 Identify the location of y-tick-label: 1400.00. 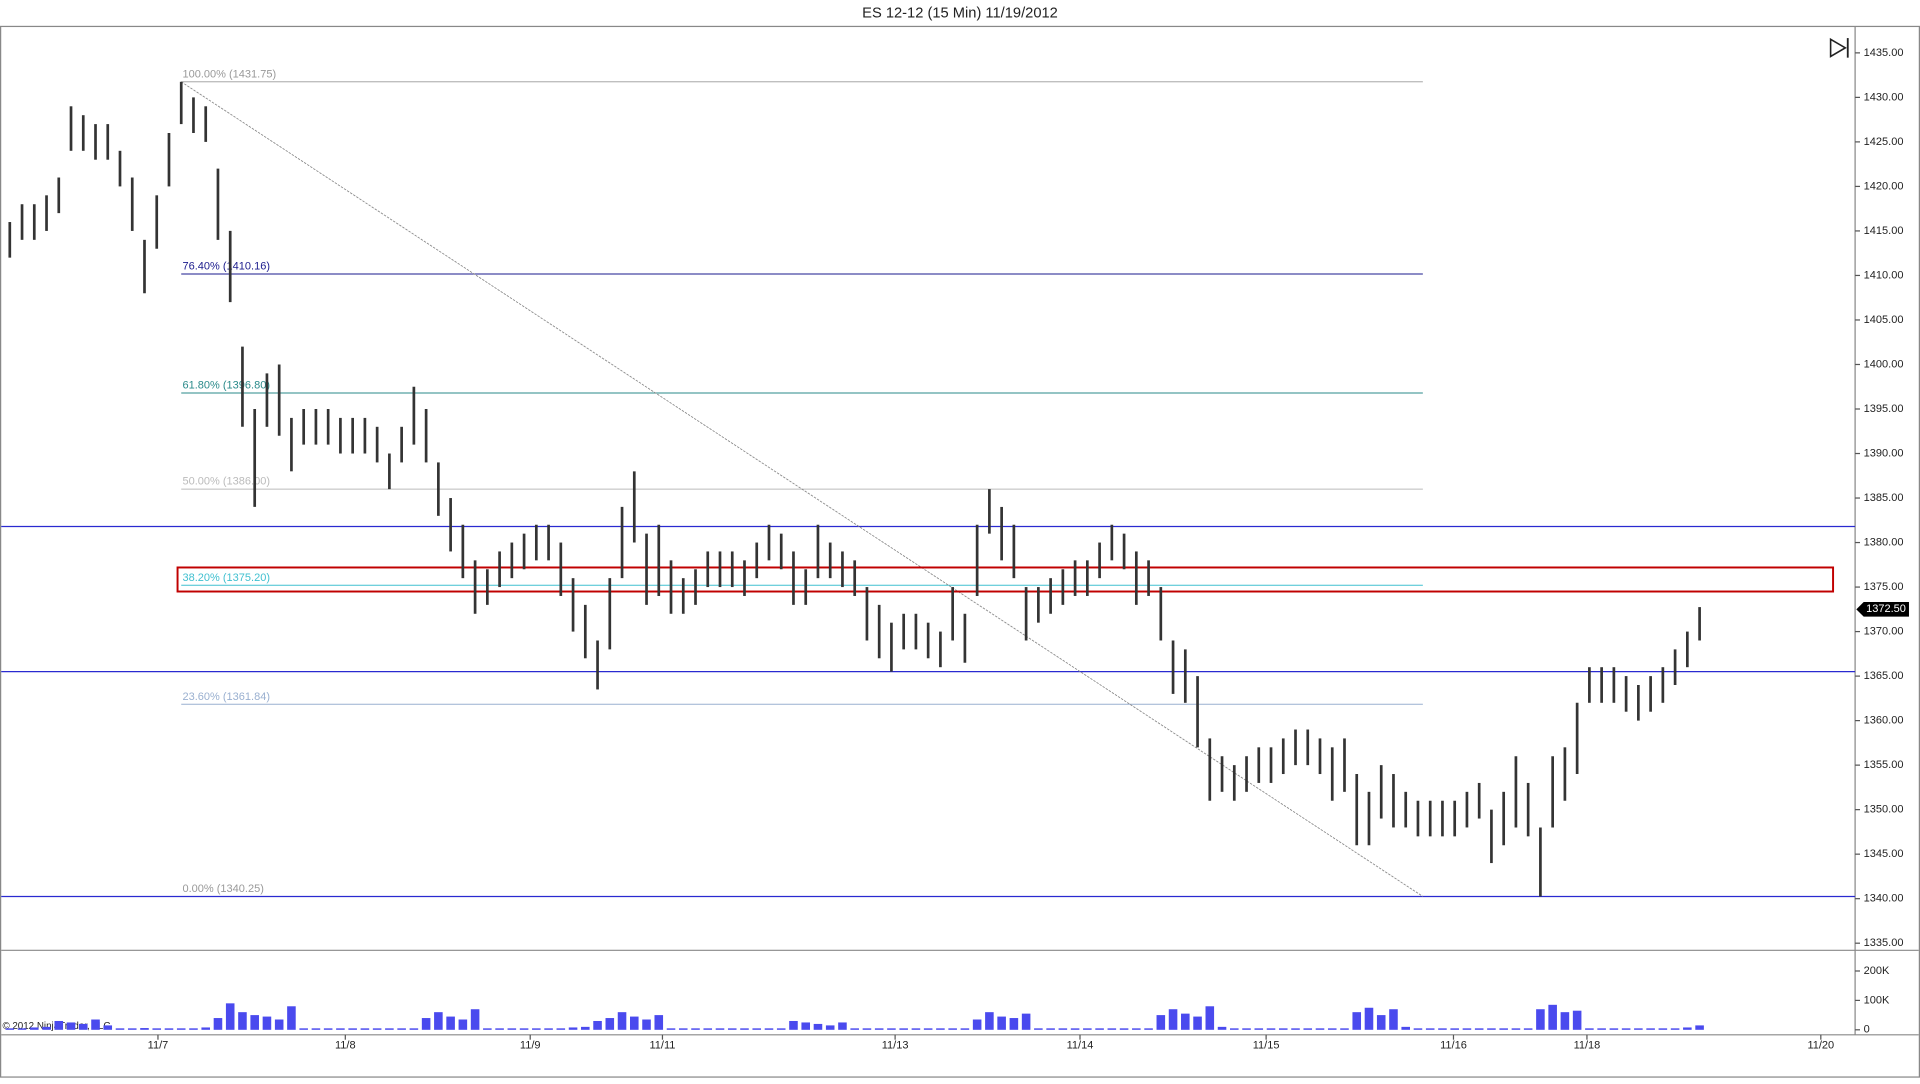
(1884, 364).